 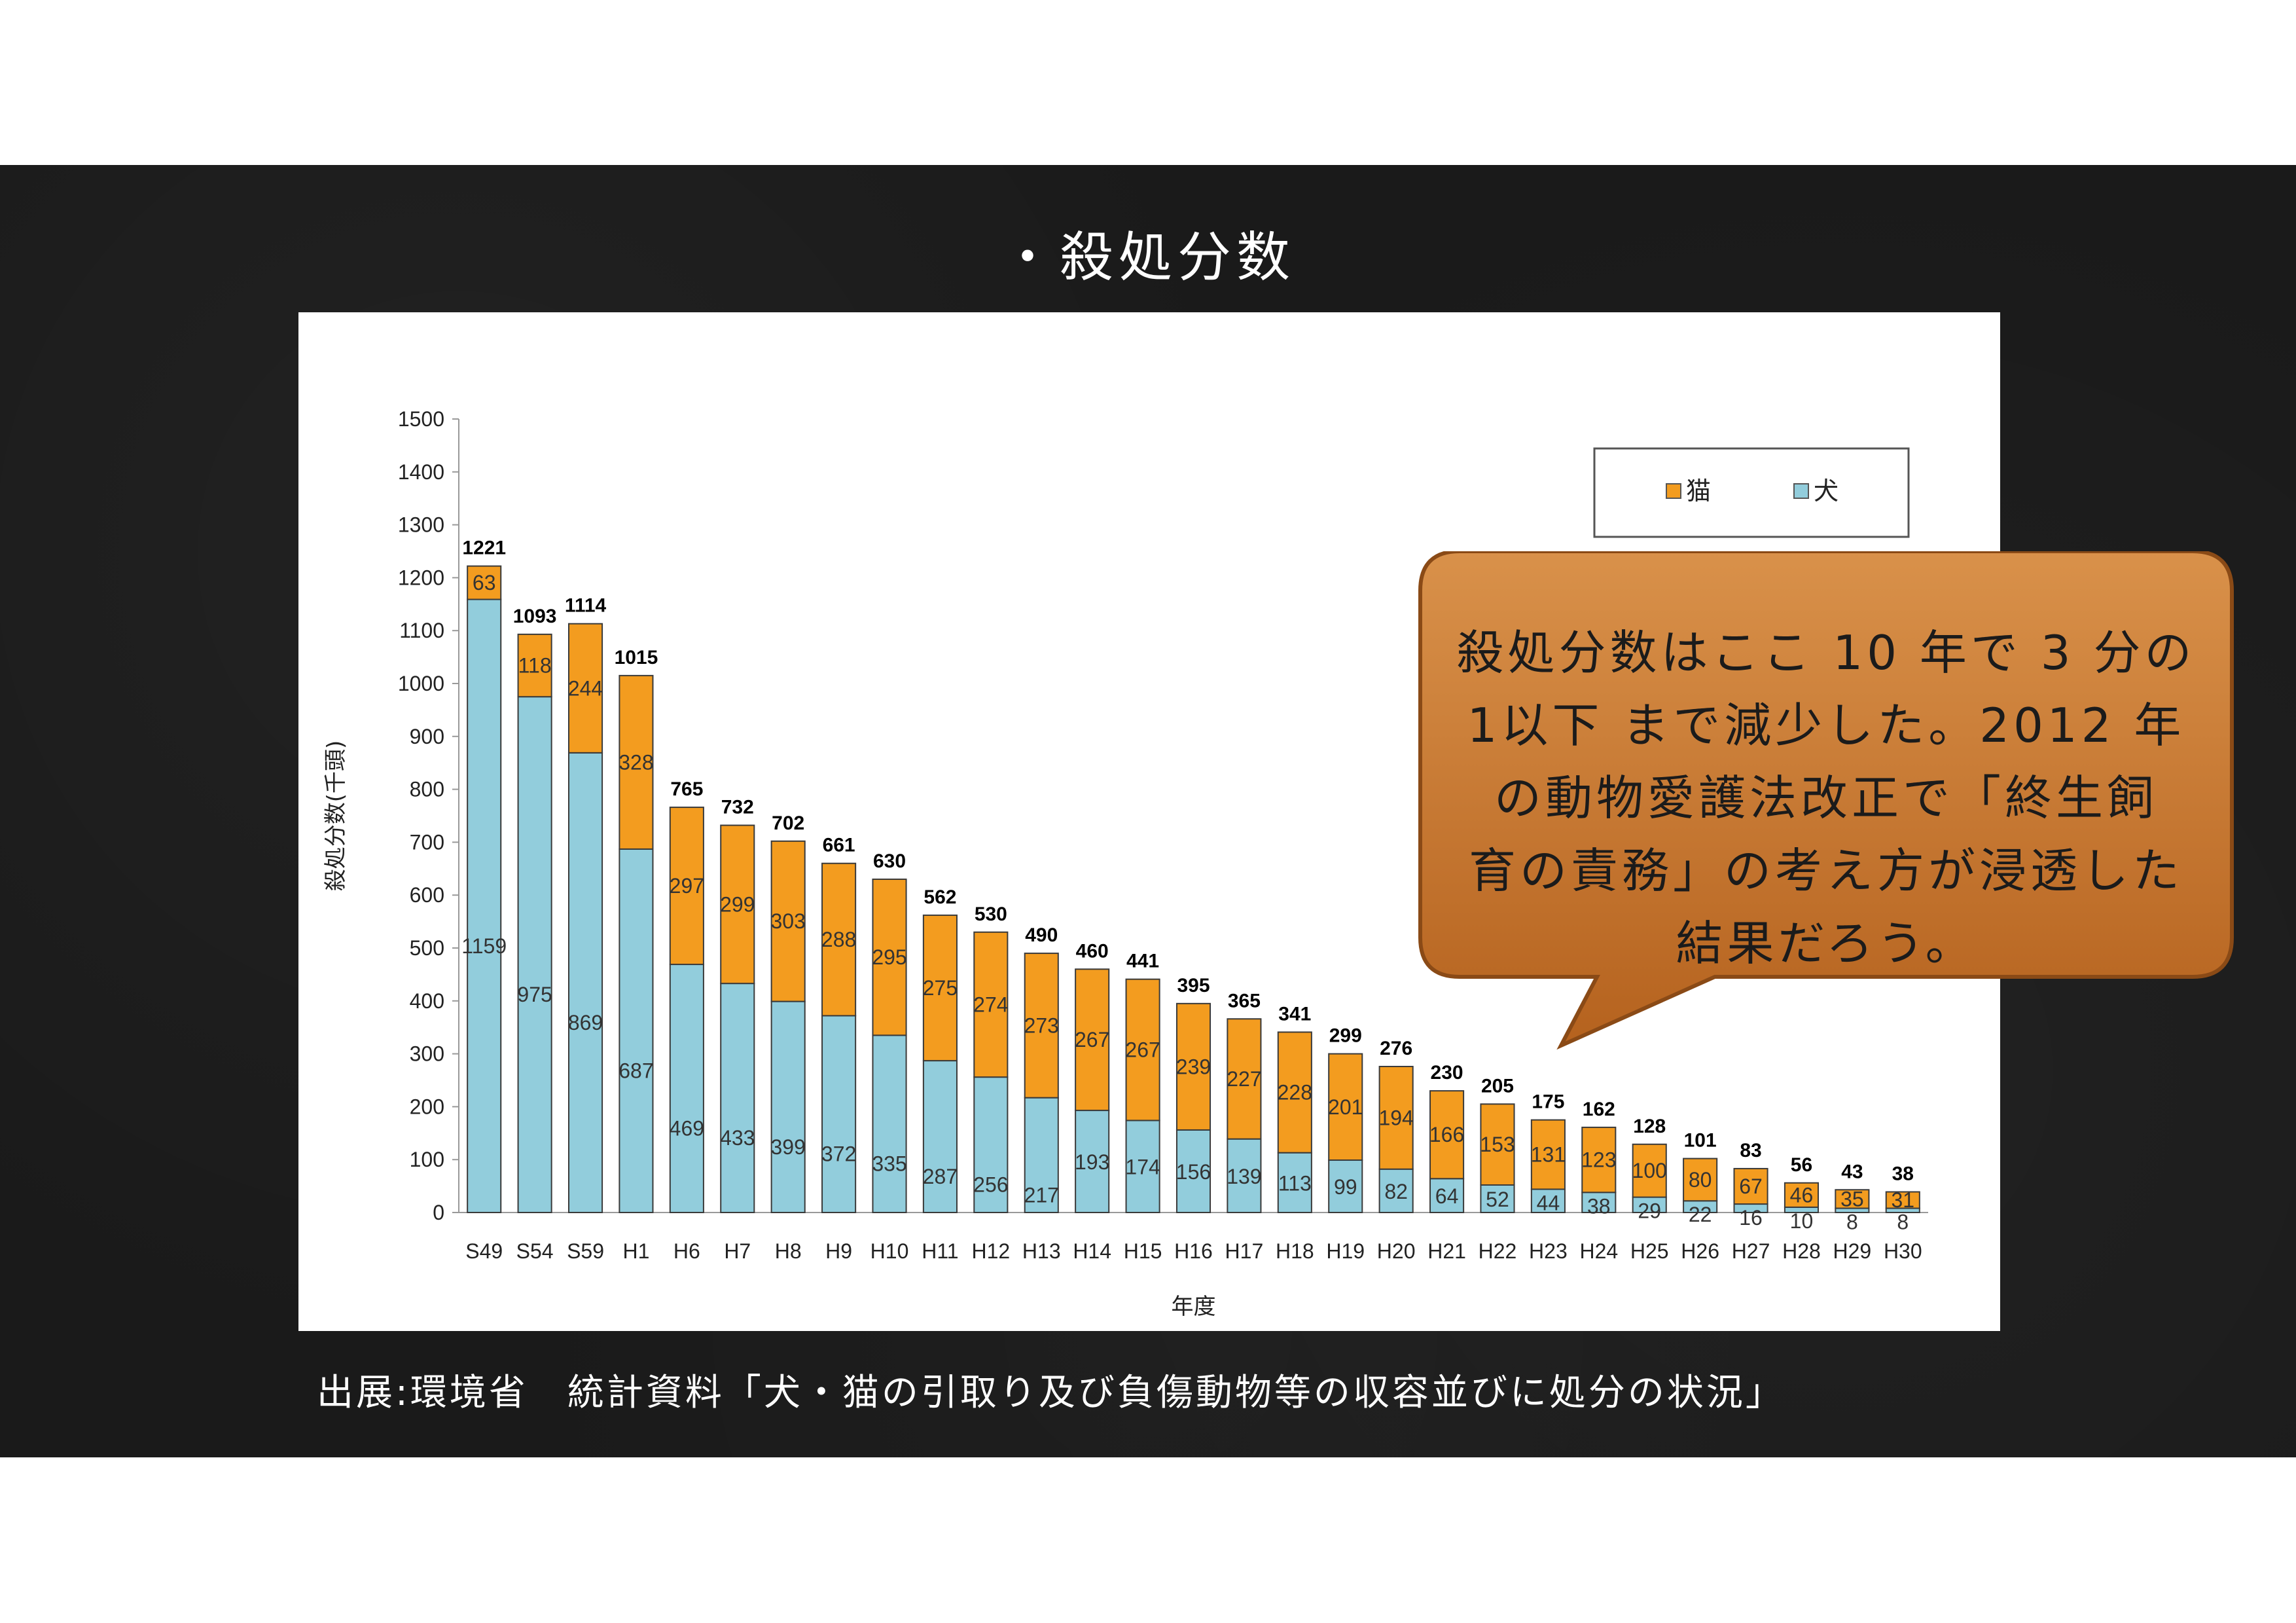 What do you see at coordinates (427, 895) in the screenshot?
I see `y-tick-label: 600` at bounding box center [427, 895].